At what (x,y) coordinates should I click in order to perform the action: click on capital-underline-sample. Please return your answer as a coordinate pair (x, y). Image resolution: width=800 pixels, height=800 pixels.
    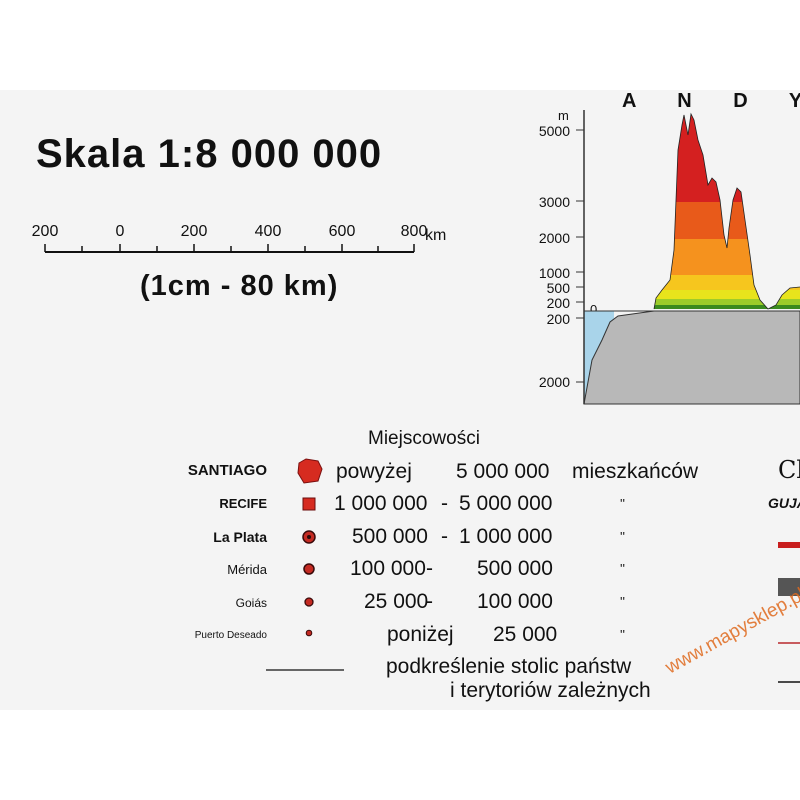
    Looking at the image, I should click on (305, 670).